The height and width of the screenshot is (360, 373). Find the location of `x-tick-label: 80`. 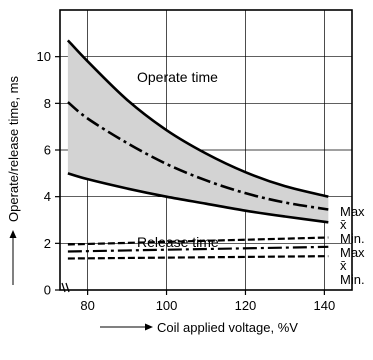

x-tick-label: 80 is located at coordinates (87, 305).